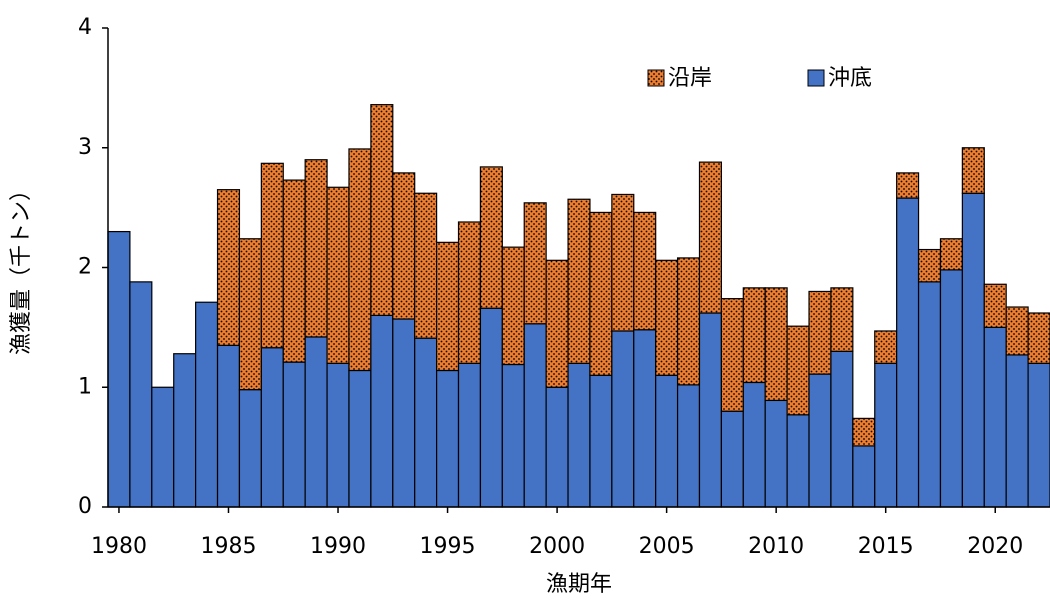 Image resolution: width=1050 pixels, height=604 pixels. What do you see at coordinates (557, 546) in the screenshot?
I see `x-tick-label: 2000` at bounding box center [557, 546].